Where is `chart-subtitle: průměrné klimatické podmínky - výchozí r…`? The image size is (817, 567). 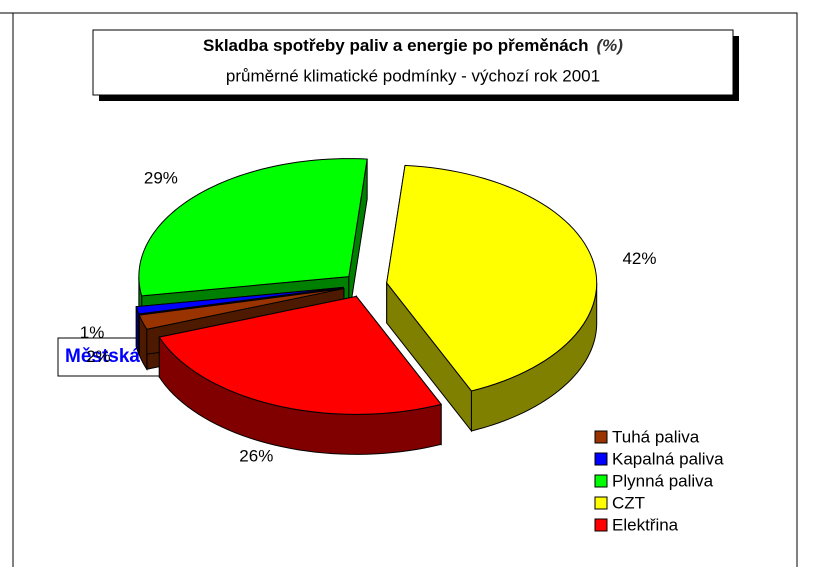
chart-subtitle: průměrné klimatické podmínky - výchozí r… is located at coordinates (413, 75).